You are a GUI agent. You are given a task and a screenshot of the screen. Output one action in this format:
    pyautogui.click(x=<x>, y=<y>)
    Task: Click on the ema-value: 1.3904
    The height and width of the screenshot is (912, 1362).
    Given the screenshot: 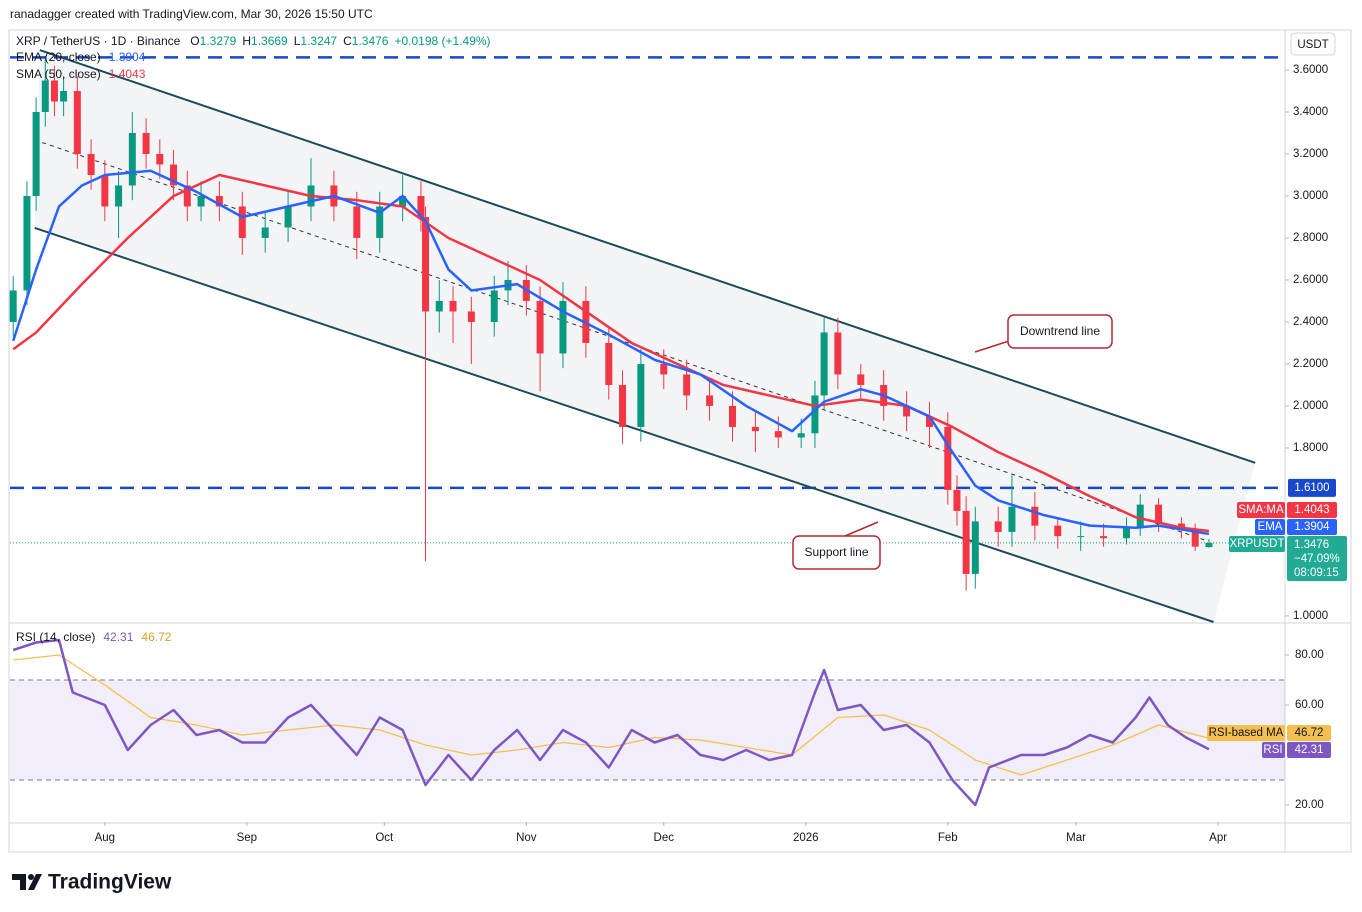 What is the action you would take?
    pyautogui.click(x=1312, y=527)
    